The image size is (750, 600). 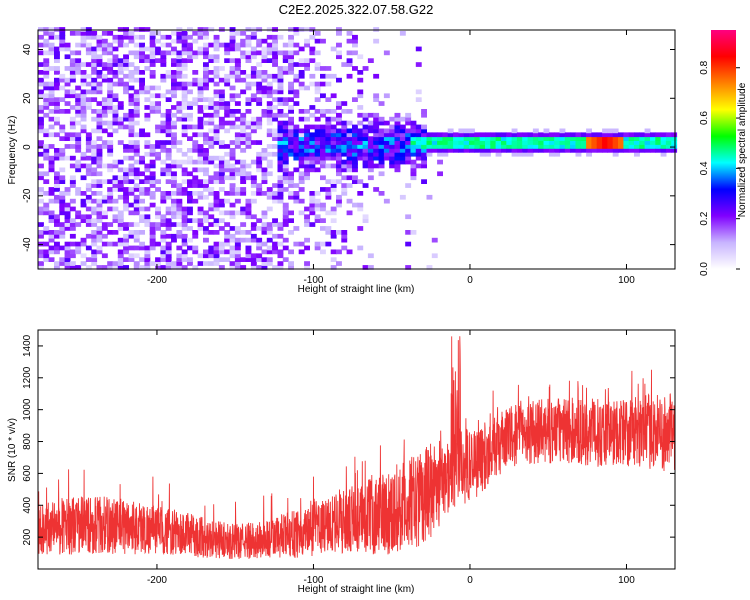 What do you see at coordinates (704, 218) in the screenshot?
I see `colorbar-tick-label: 0.2` at bounding box center [704, 218].